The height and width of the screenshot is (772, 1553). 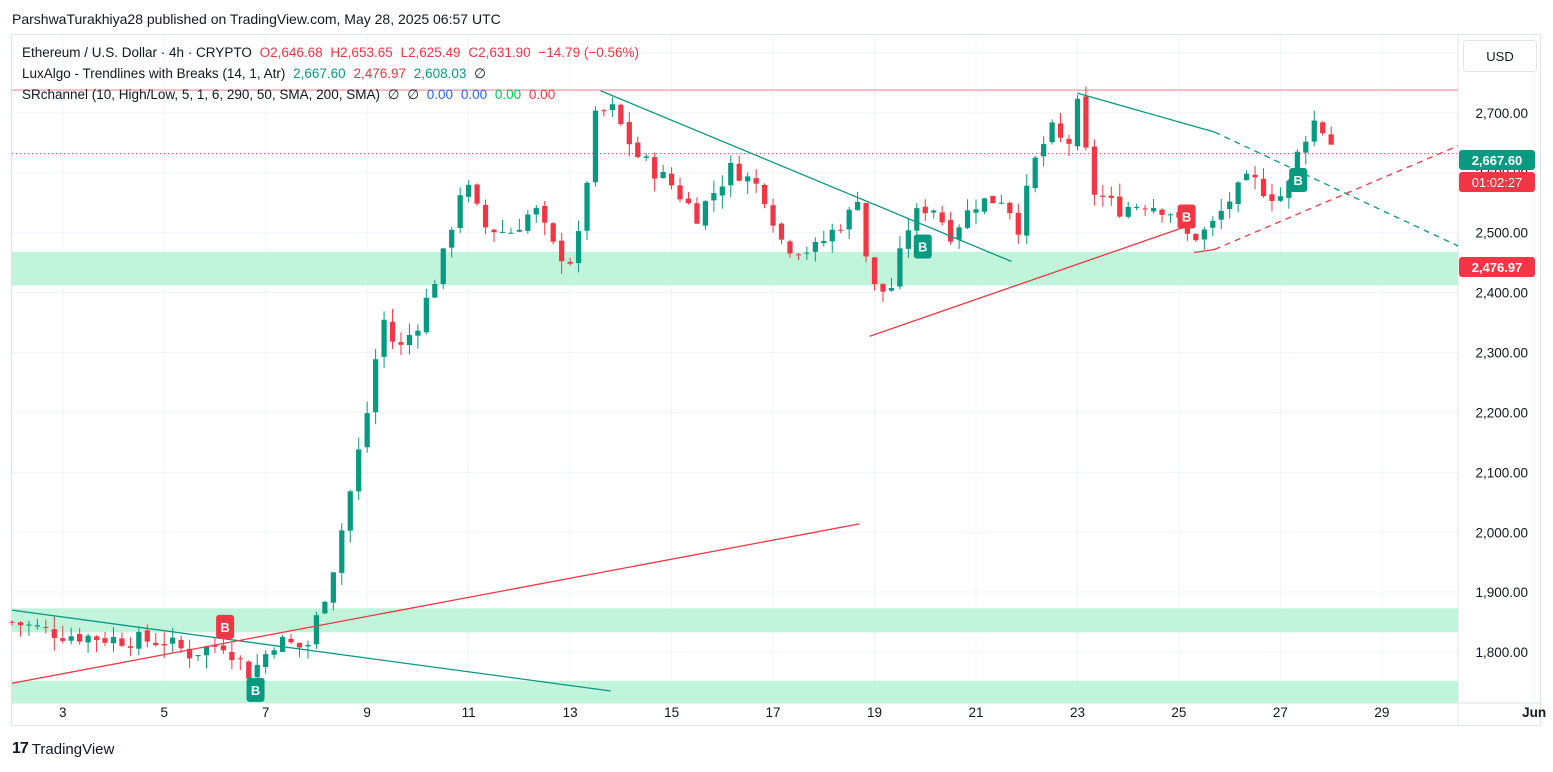 I want to click on time-axis-label: Jun, so click(x=1534, y=712).